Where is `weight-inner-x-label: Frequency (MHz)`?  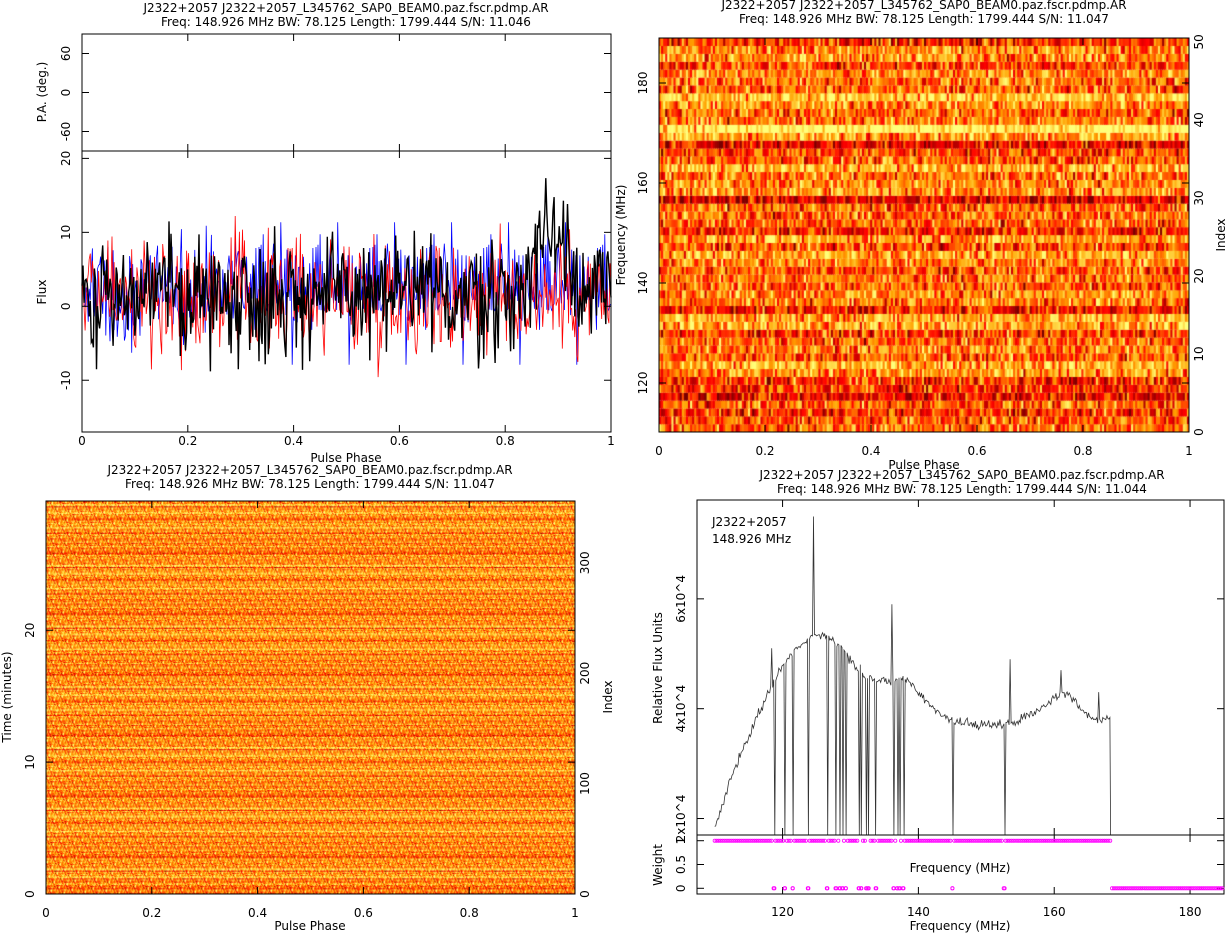
weight-inner-x-label: Frequency (MHz) is located at coordinates (960, 868).